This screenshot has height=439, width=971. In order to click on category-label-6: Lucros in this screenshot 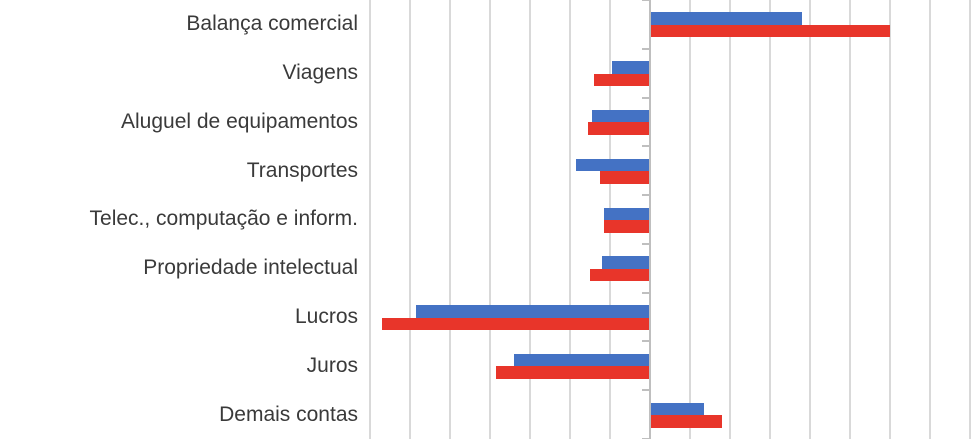, I will do `click(326, 317)`.